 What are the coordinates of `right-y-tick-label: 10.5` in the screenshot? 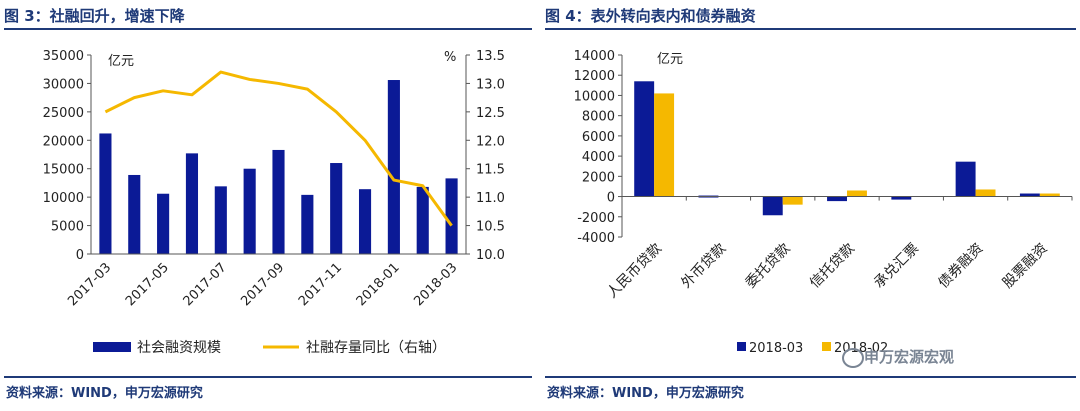 It's located at (490, 227).